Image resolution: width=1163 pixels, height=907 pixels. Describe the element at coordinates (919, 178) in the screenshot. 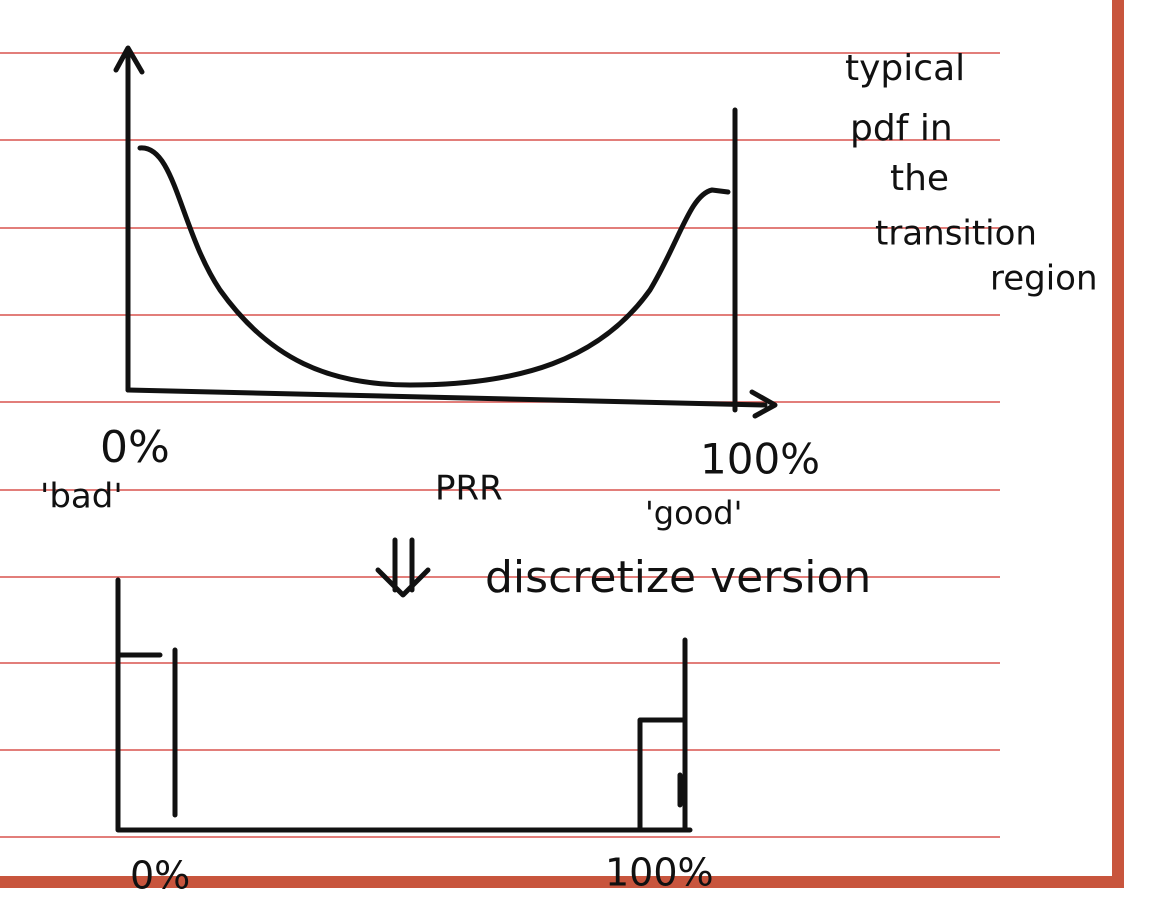

I see `annotation-line: the` at that location.